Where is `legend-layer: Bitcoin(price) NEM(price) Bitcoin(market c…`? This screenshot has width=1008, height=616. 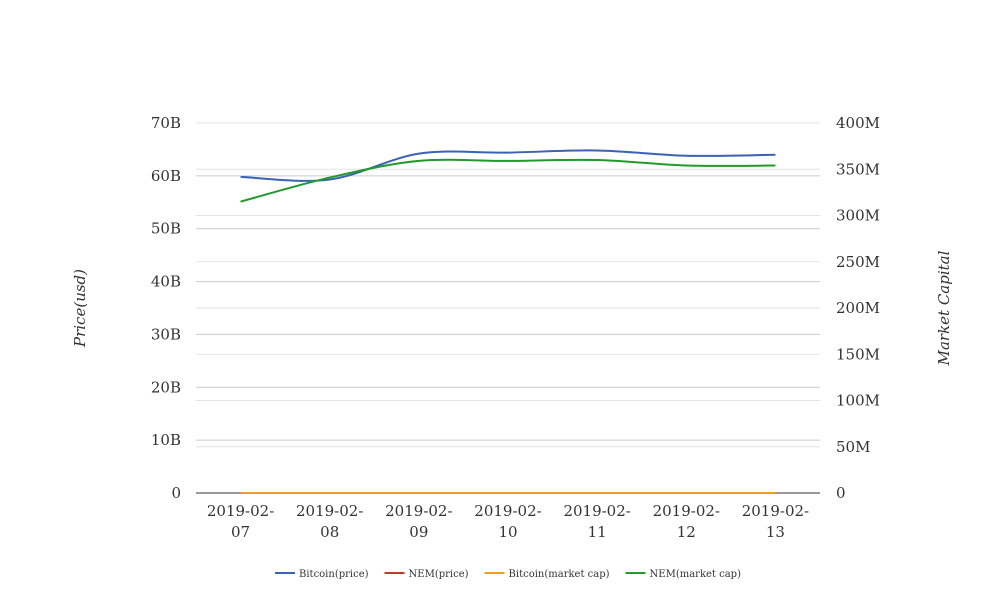
legend-layer: Bitcoin(price) NEM(price) Bitcoin(market c… is located at coordinates (508, 574).